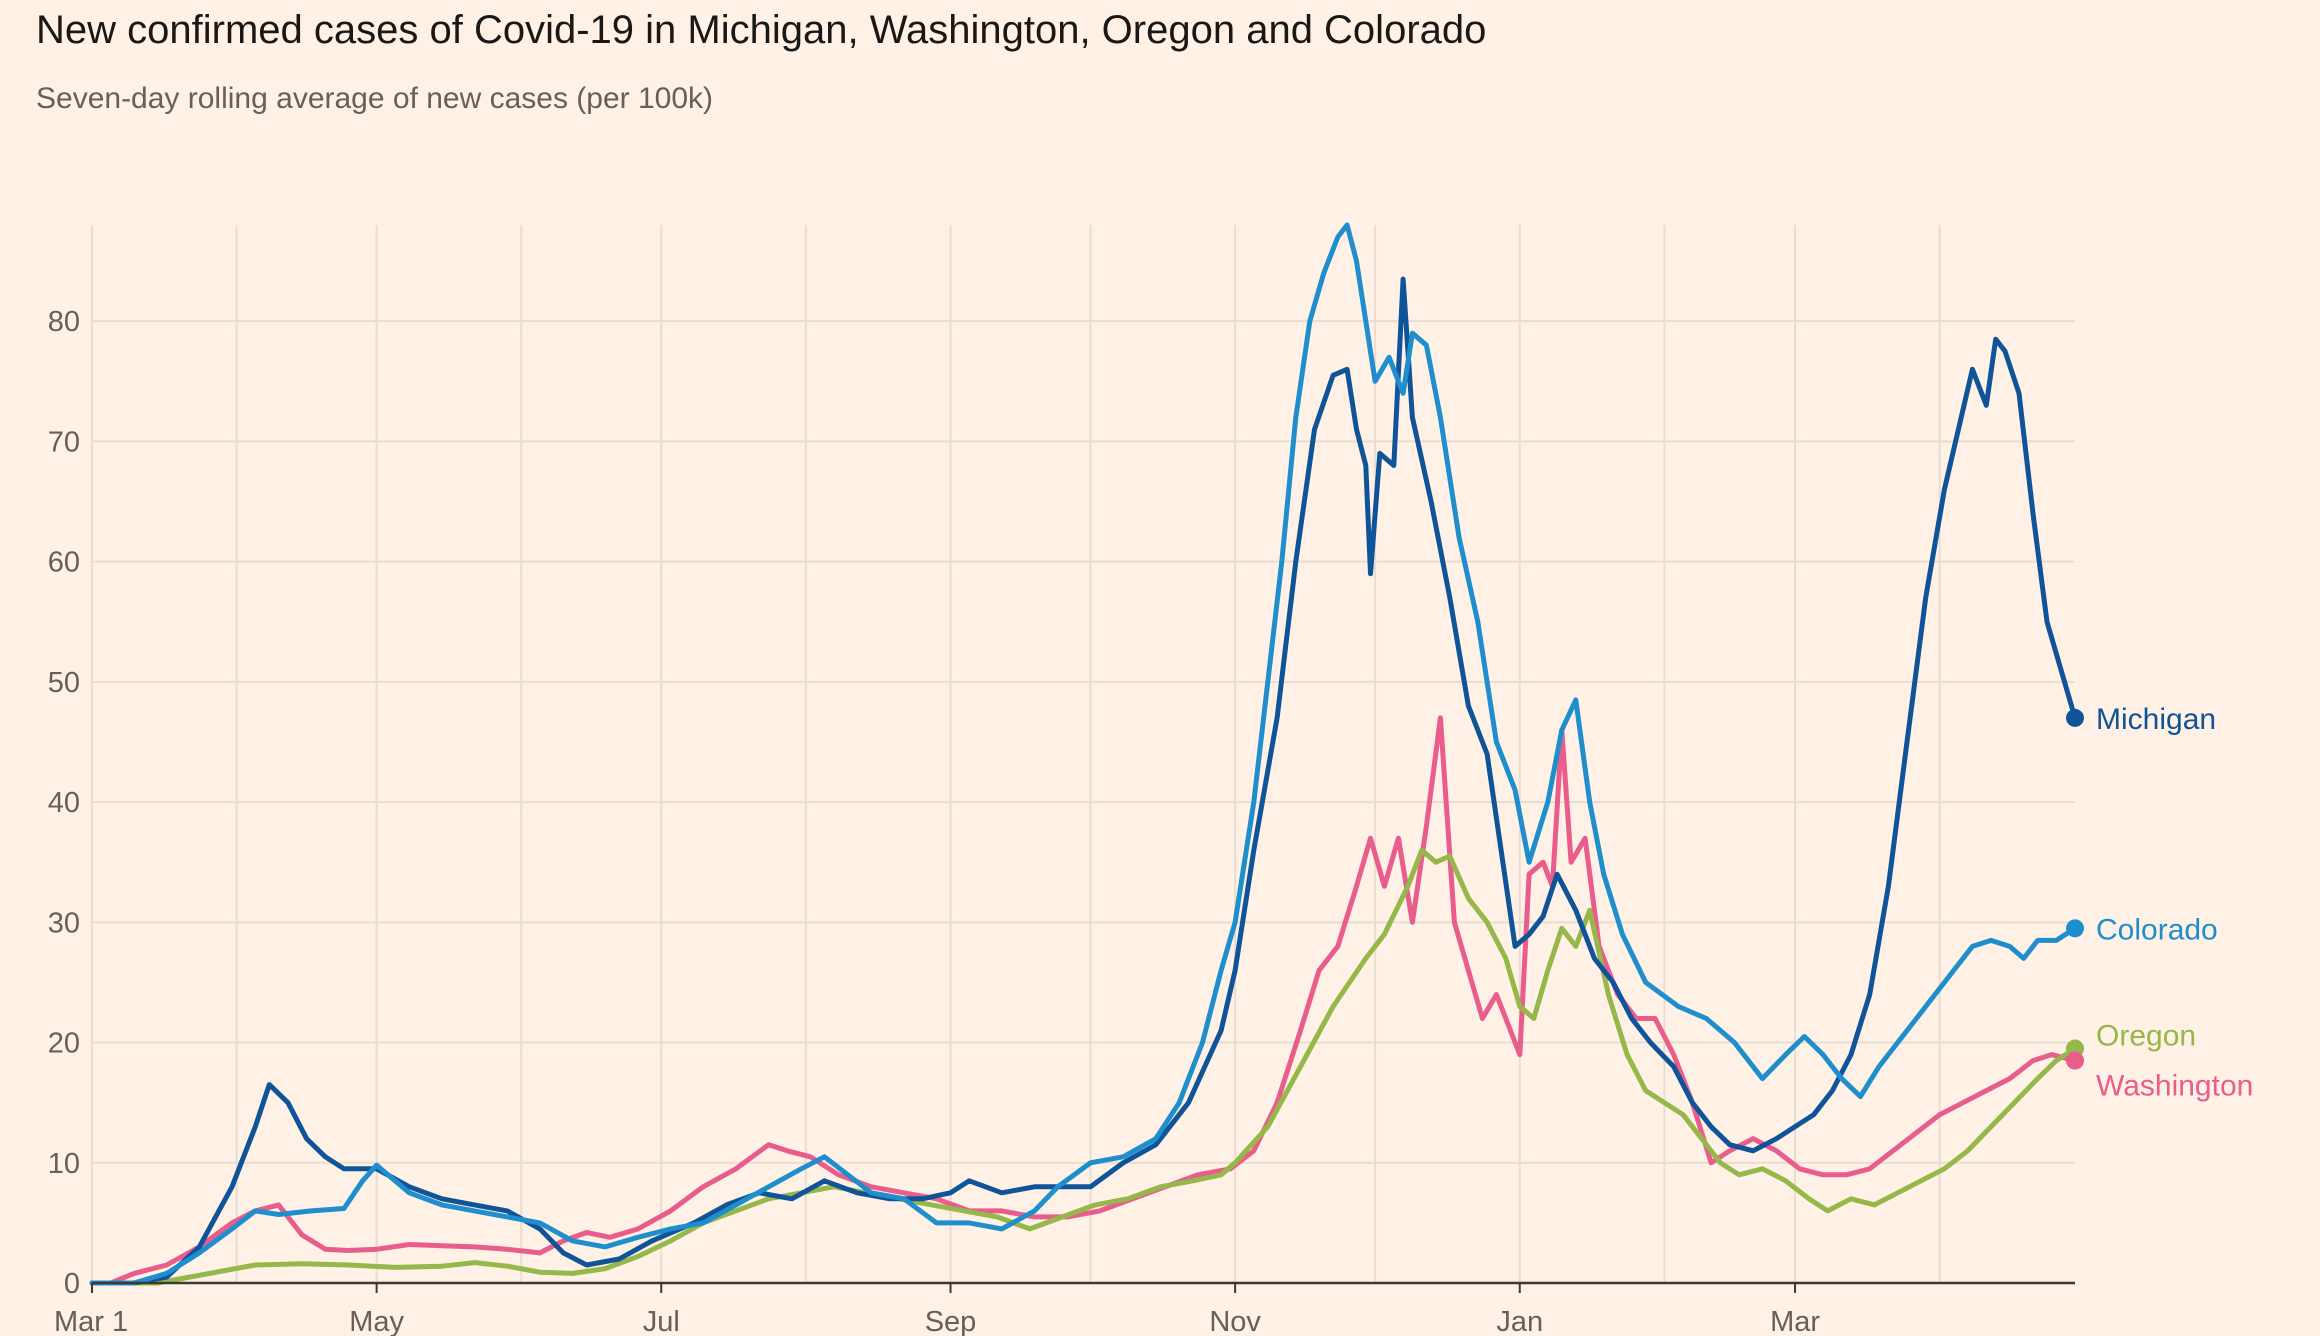 This screenshot has width=2320, height=1336. Describe the element at coordinates (2075, 1060) in the screenshot. I see `end-dot-washington` at that location.